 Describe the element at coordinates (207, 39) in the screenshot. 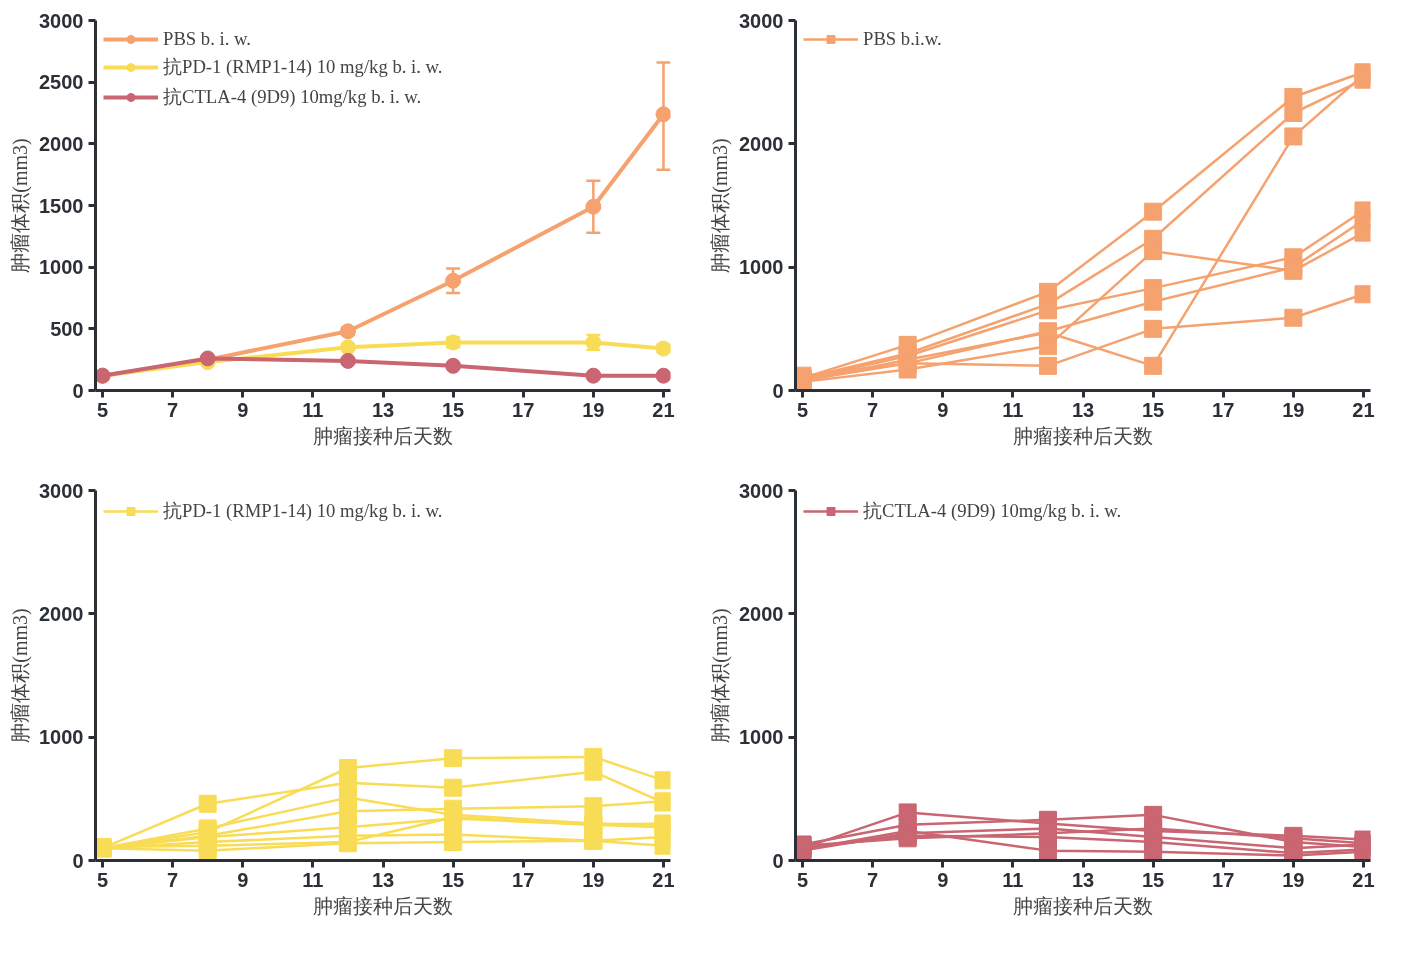

I see `legend-label: PBS b. i. w.` at that location.